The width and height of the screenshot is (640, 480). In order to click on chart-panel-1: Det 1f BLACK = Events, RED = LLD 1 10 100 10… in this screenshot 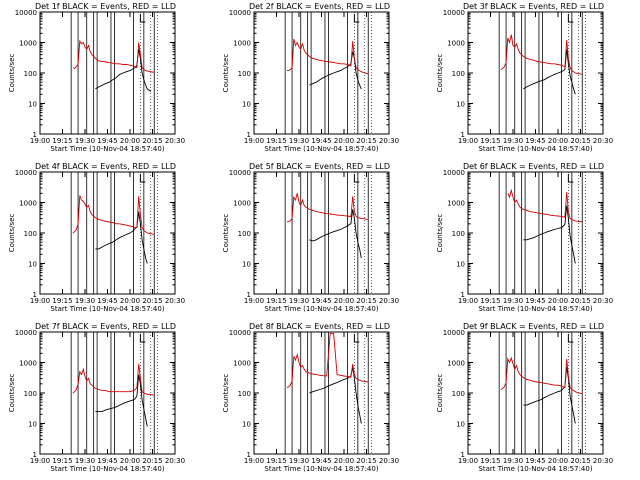, I will do `click(96, 77)`.